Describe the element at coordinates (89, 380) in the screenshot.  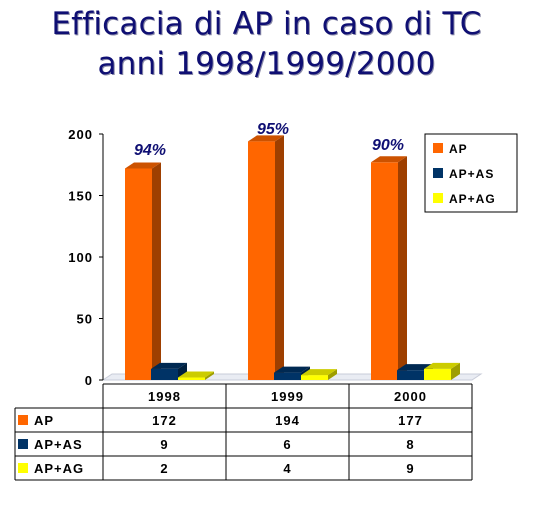
I see `y-tick-label: 0` at that location.